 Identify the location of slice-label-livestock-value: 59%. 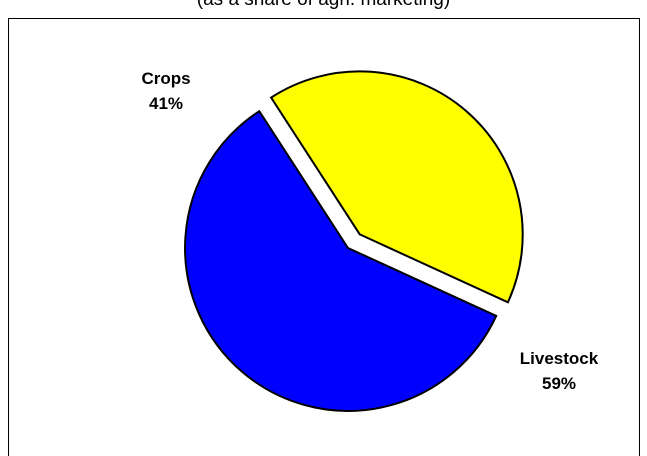
(559, 383).